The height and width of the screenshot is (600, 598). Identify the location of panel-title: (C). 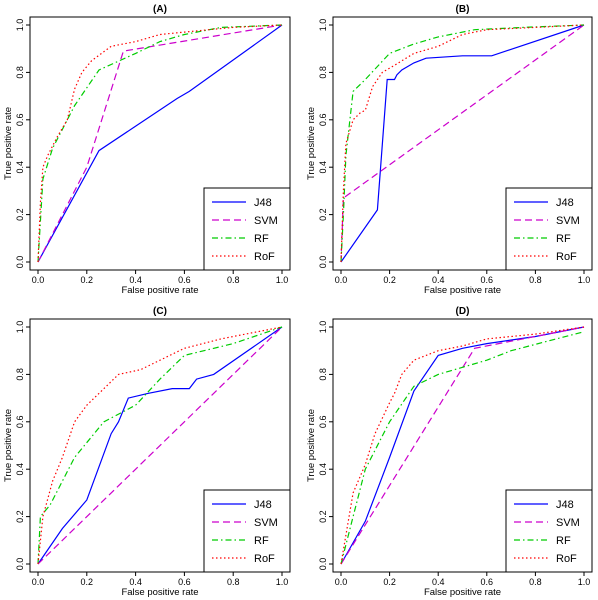
(160, 311).